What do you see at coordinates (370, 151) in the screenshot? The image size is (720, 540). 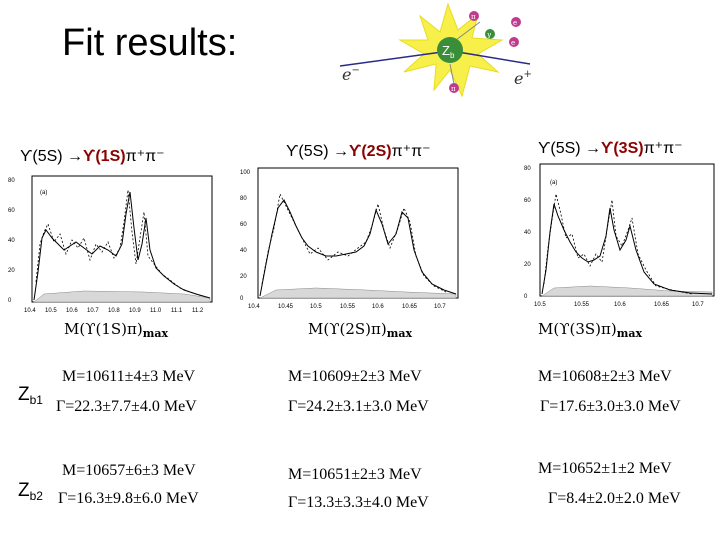 I see `process-state: ϒ(2S)` at bounding box center [370, 151].